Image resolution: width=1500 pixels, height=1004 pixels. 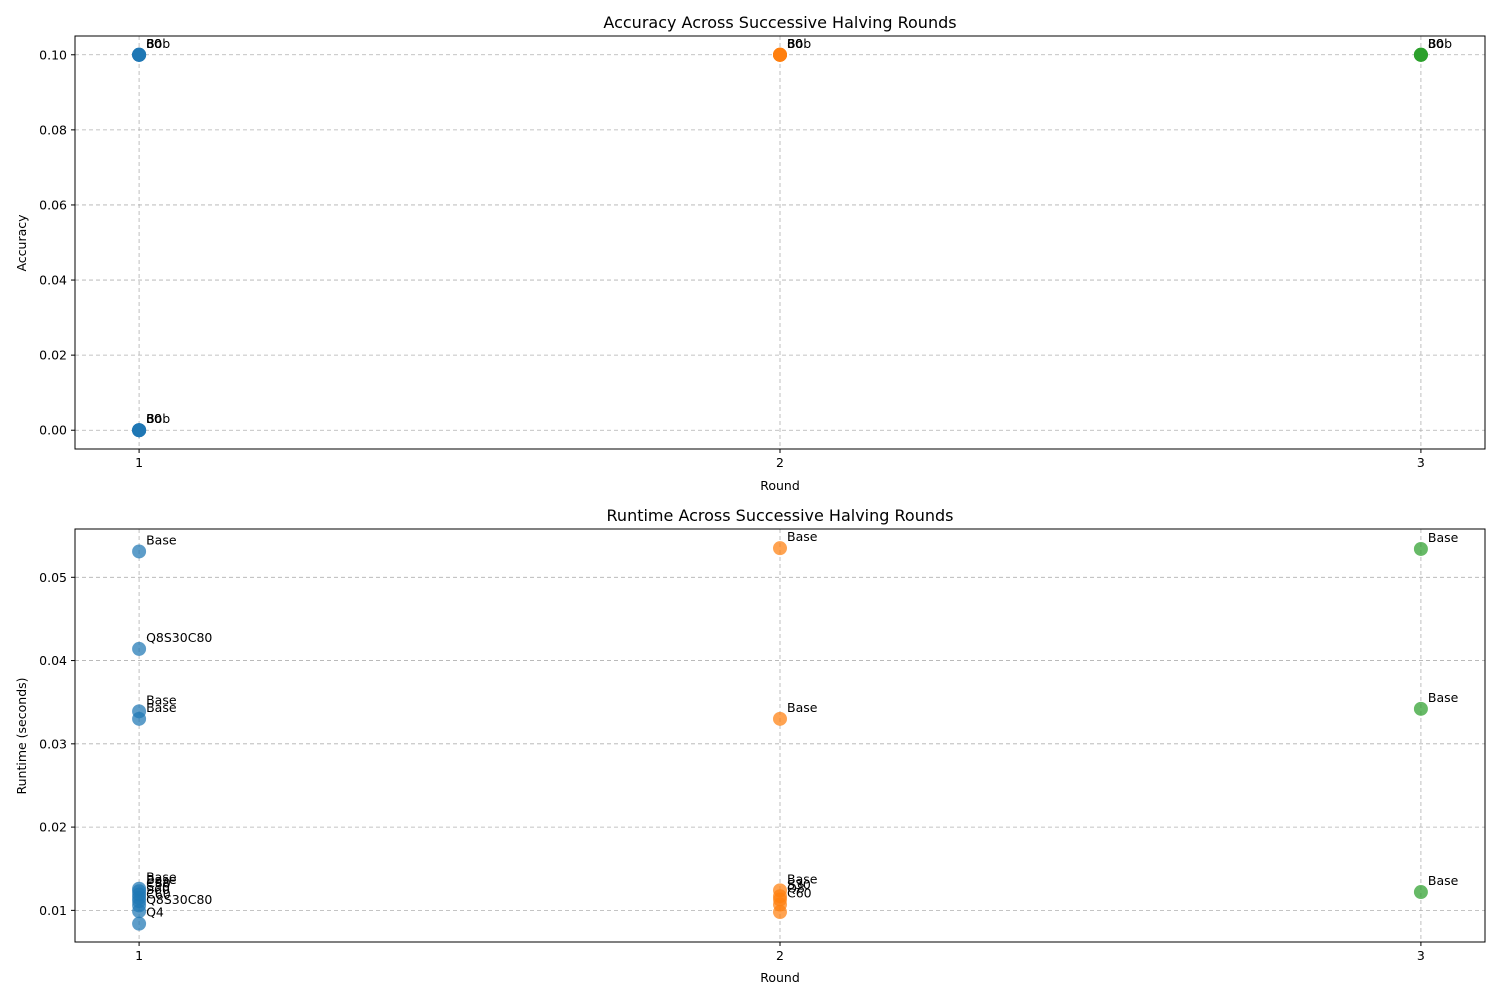 I want to click on accuracy-y-tick-label: 0.02, so click(x=53, y=355).